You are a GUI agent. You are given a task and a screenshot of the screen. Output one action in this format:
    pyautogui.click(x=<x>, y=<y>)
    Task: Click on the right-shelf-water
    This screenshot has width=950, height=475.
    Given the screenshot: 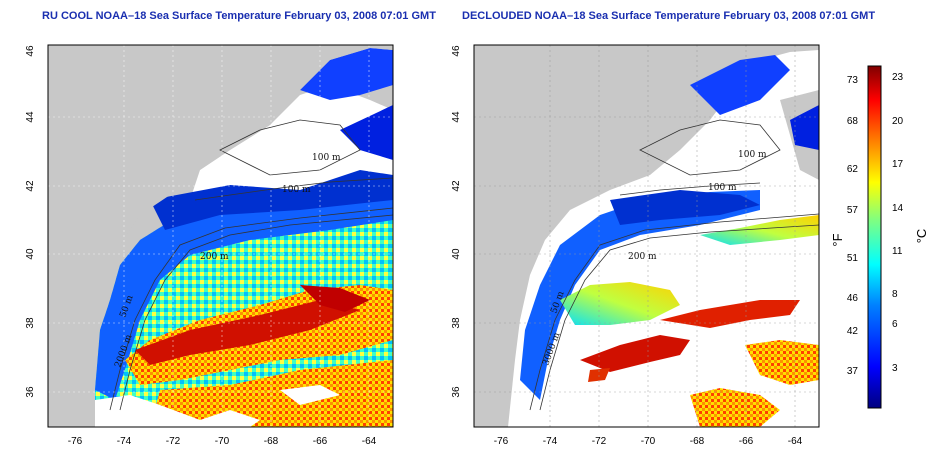 What is the action you would take?
    pyautogui.click(x=640, y=295)
    